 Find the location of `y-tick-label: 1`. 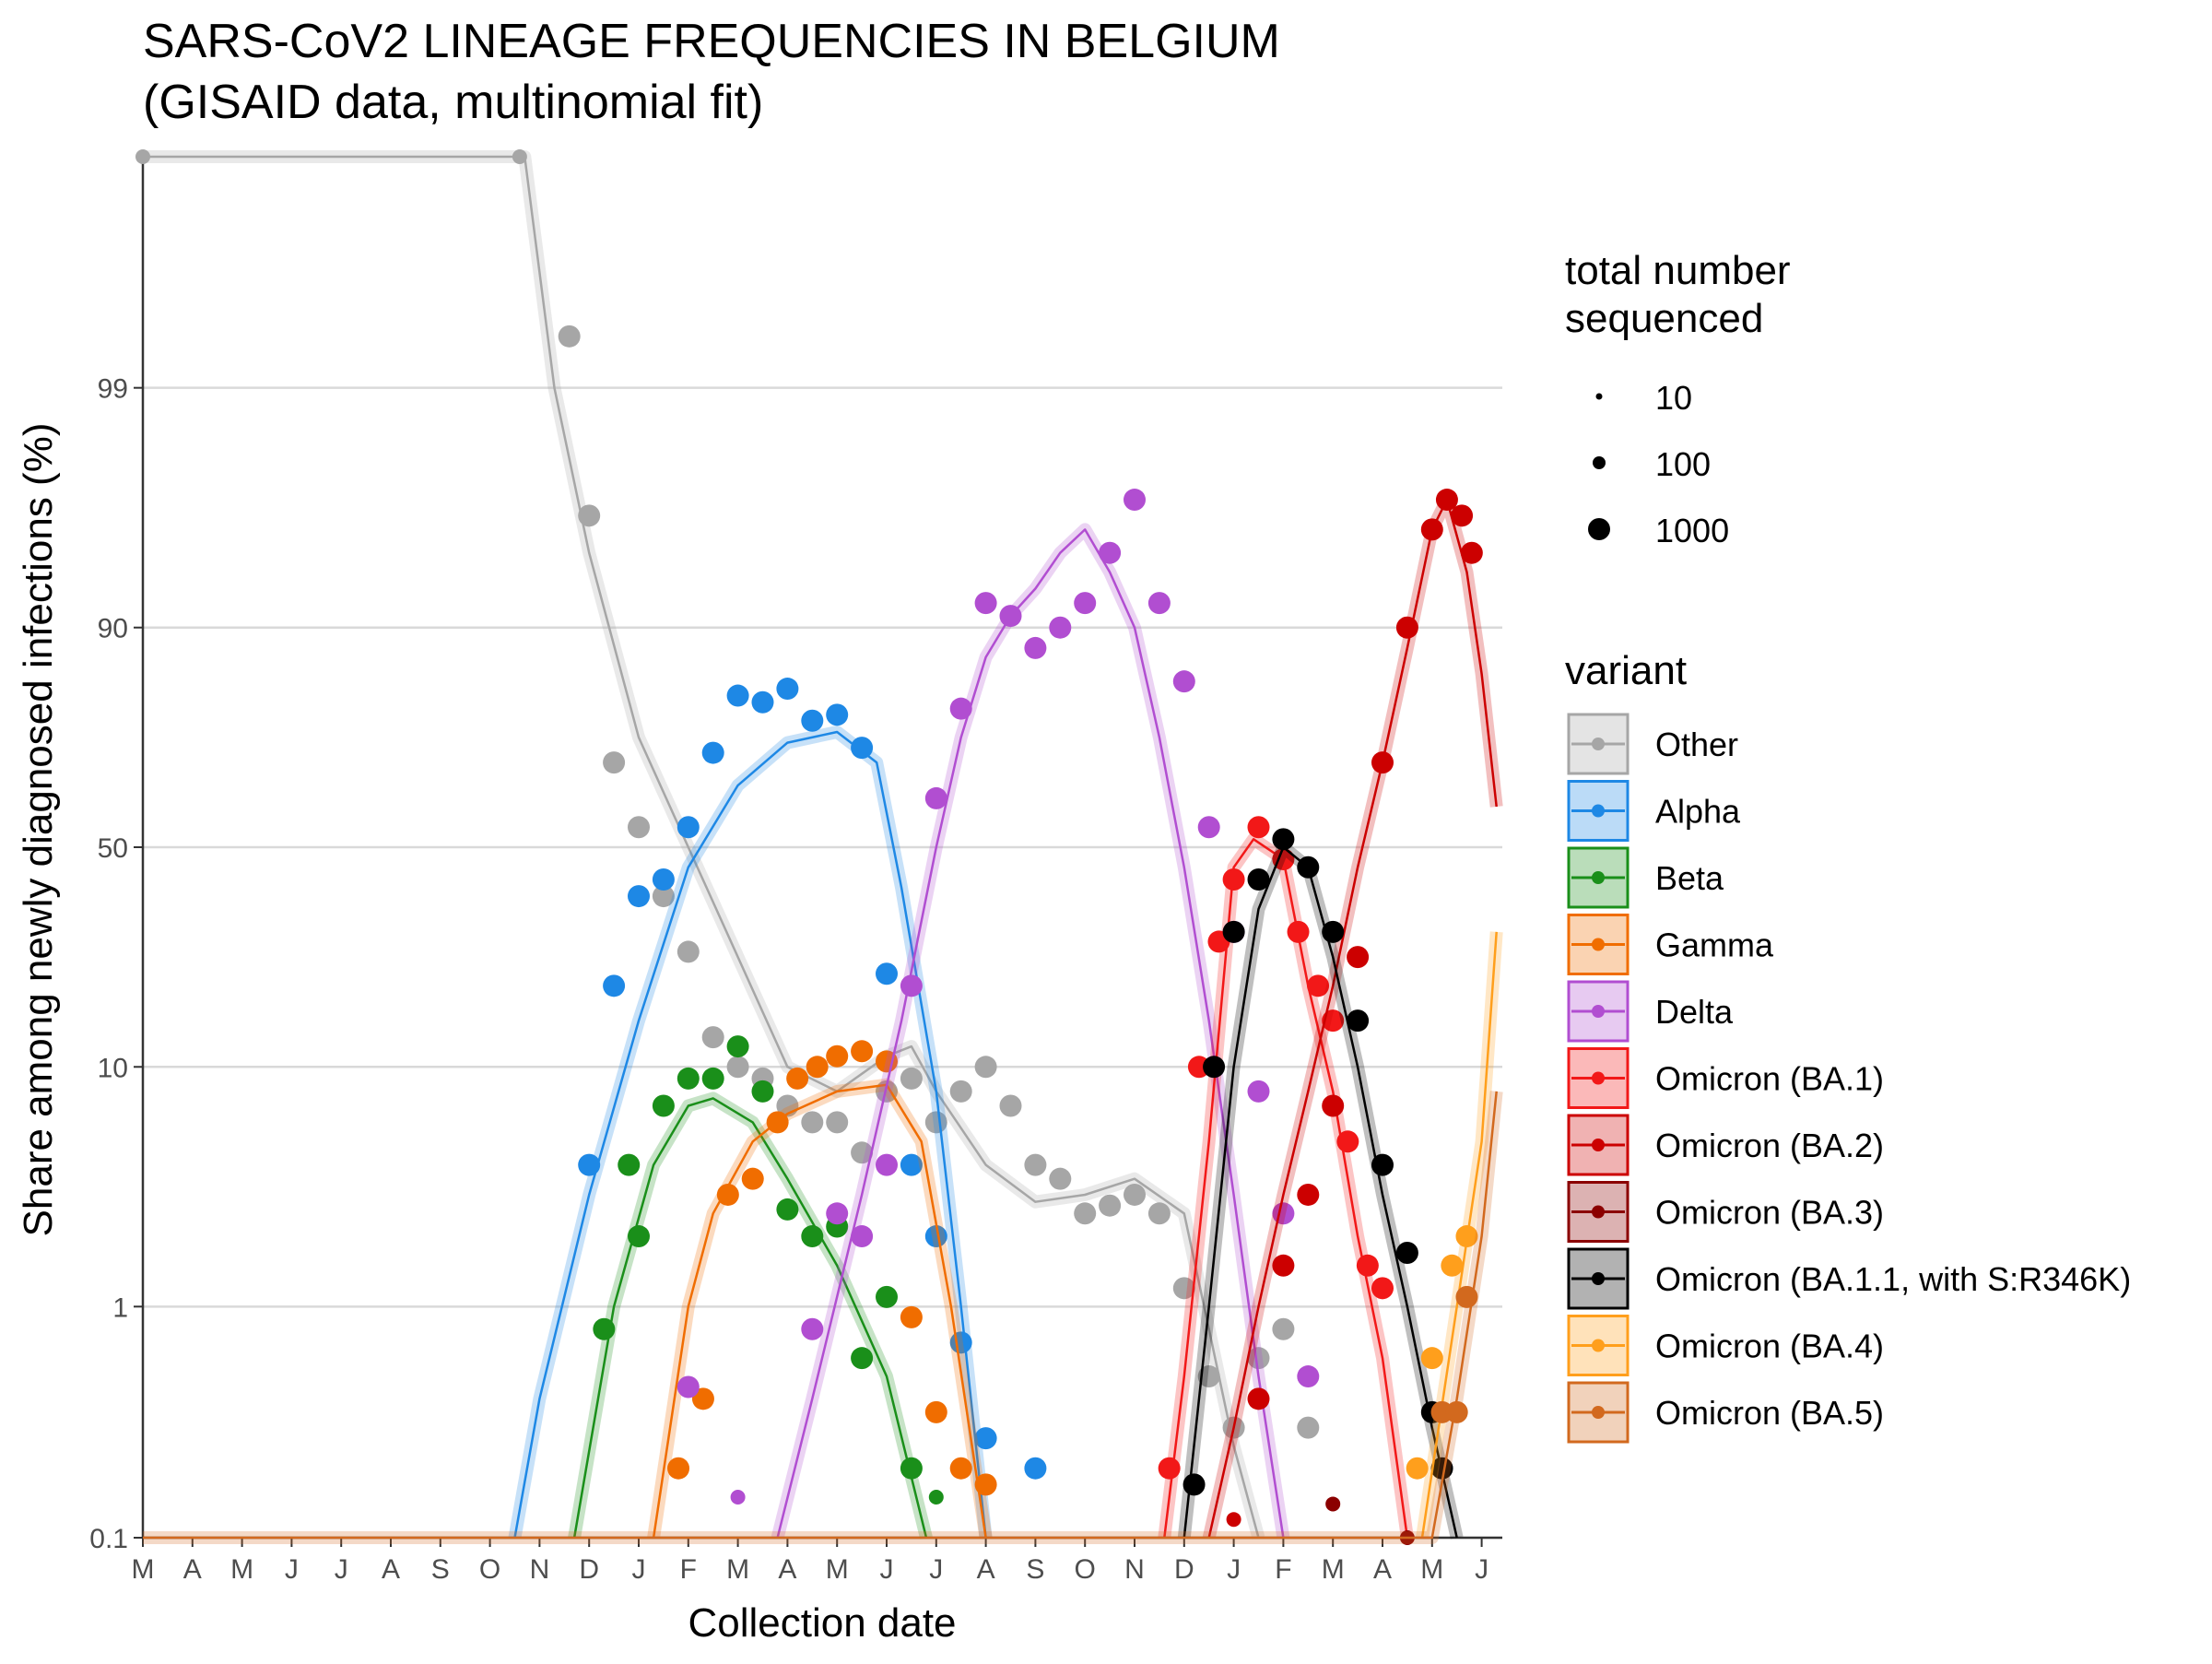

y-tick-label: 1 is located at coordinates (120, 1307).